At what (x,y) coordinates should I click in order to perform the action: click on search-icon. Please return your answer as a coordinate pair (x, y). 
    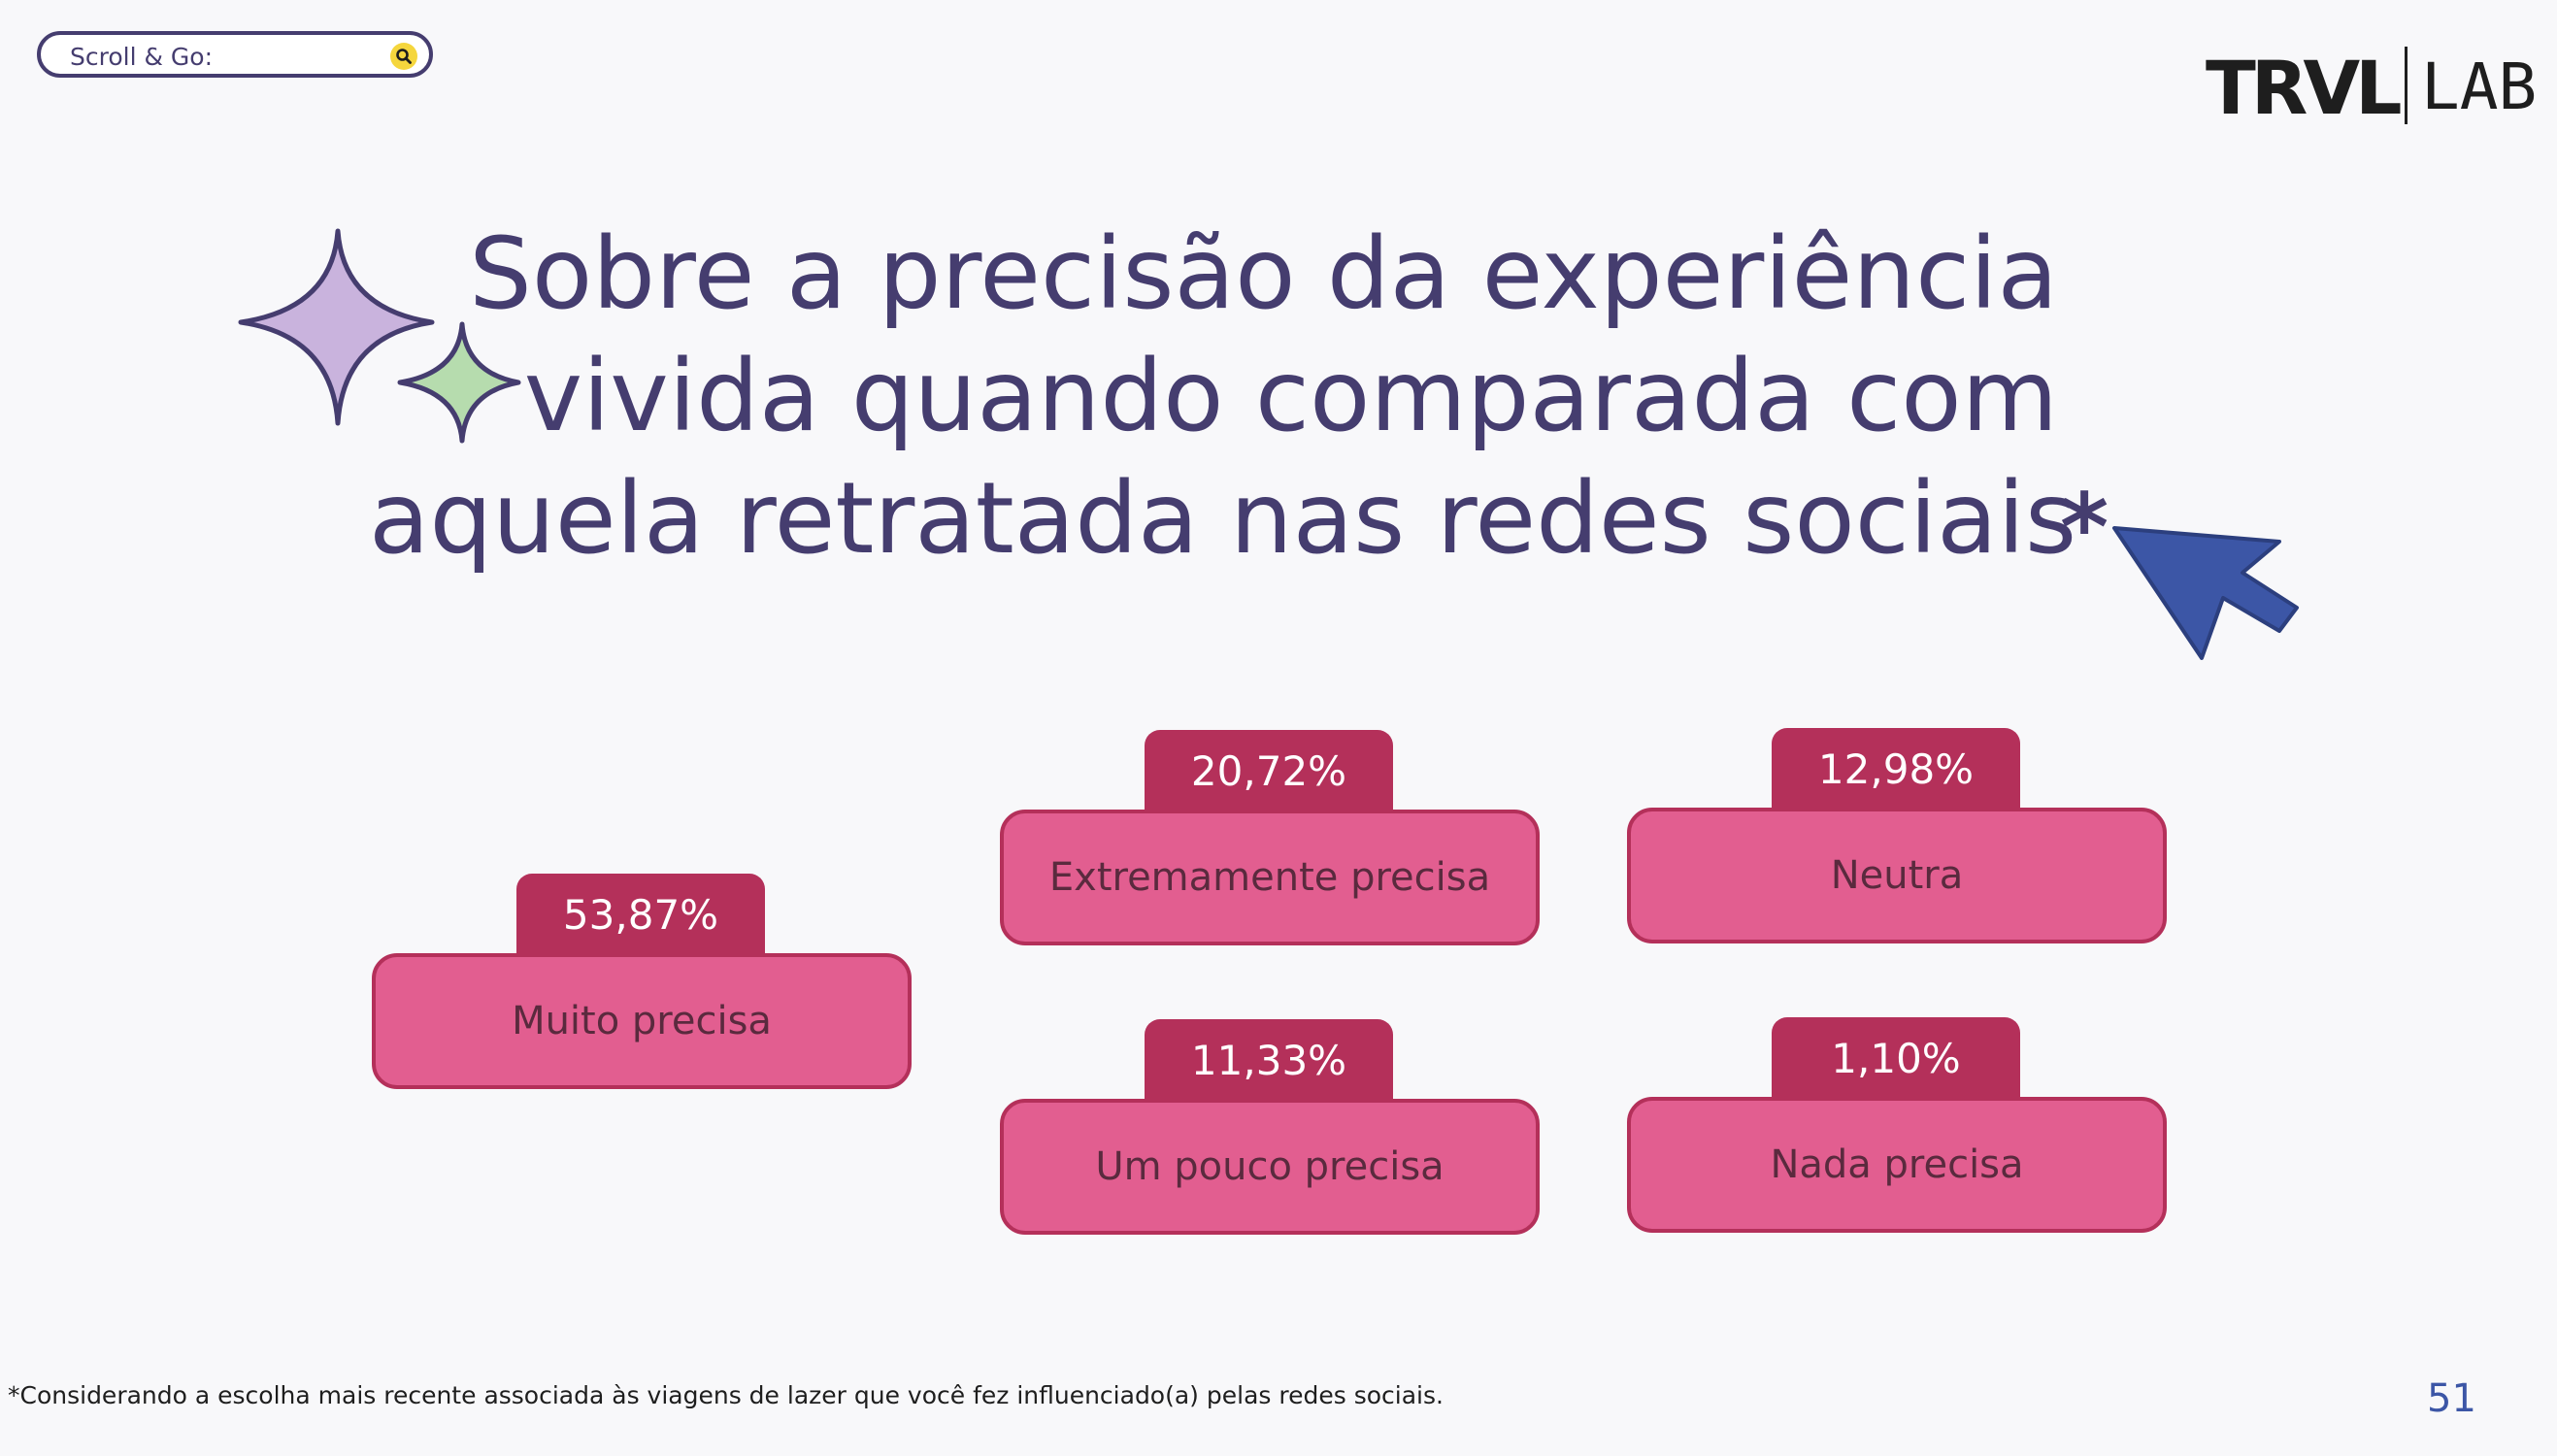
    Looking at the image, I should click on (403, 56).